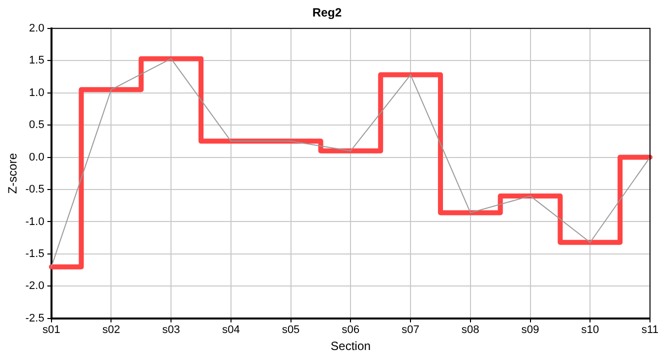  I want to click on y-tick-label: 2.0, so click(36, 28).